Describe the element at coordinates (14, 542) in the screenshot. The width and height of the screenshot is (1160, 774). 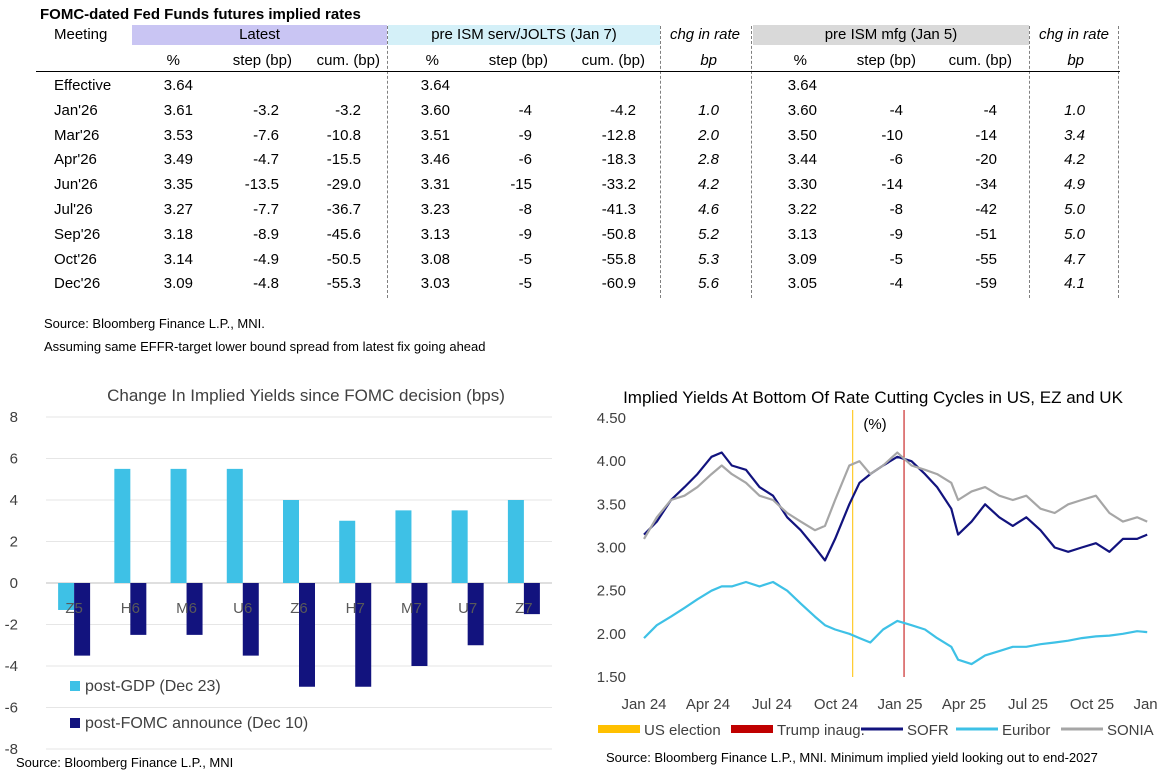
I see `y-tick-label: 2` at that location.